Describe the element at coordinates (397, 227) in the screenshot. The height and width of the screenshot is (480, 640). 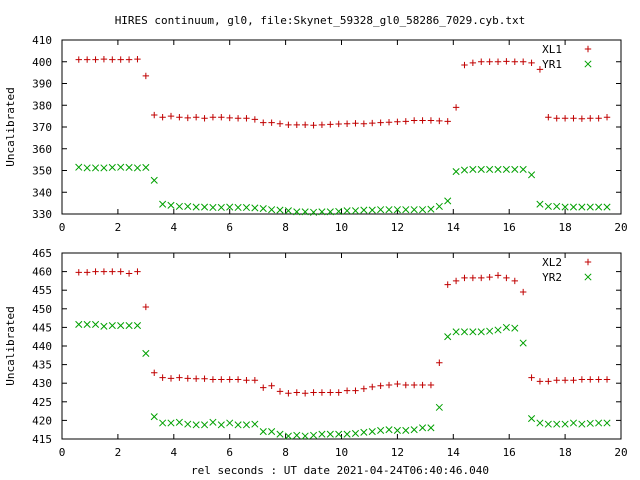
I see `top-x-tick-label: 12` at that location.